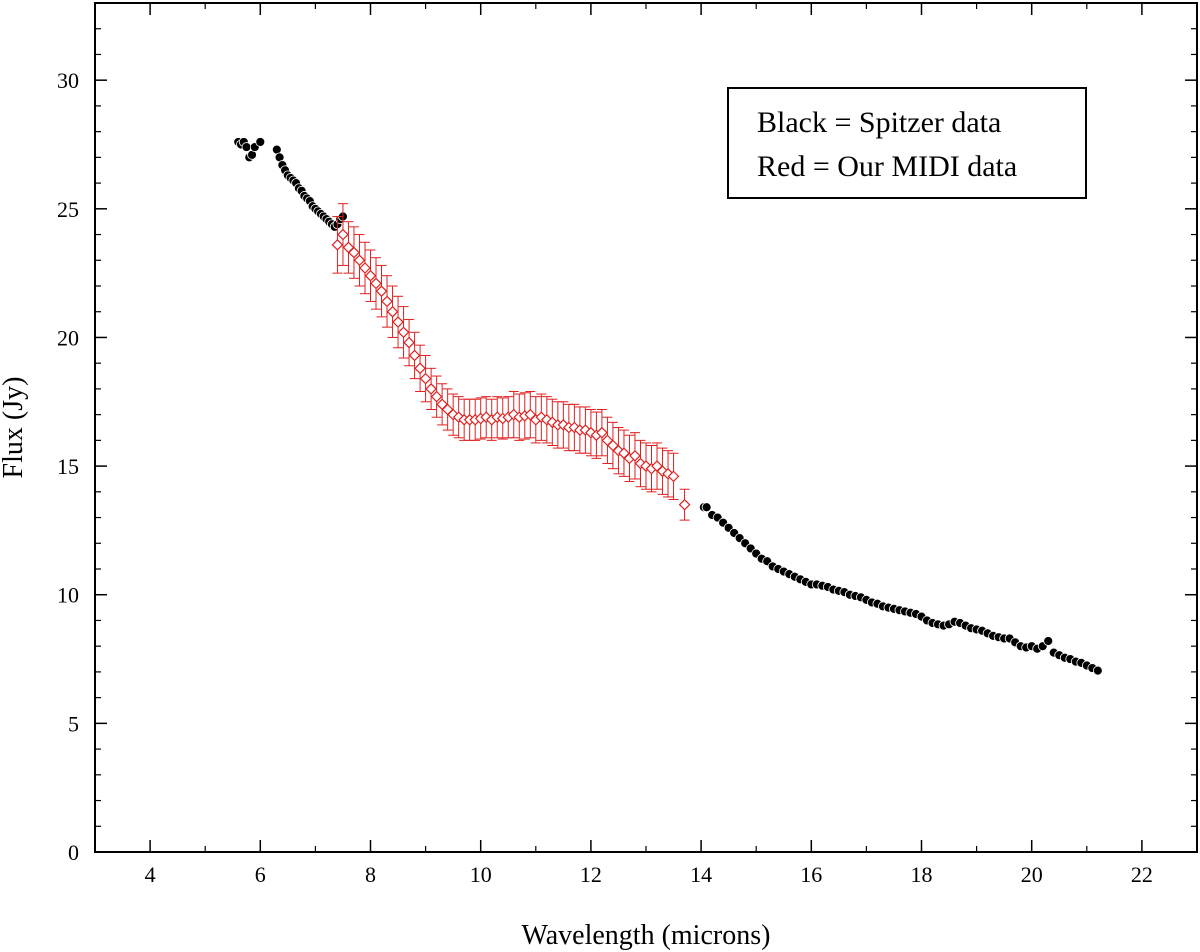 This screenshot has height=952, width=1200. What do you see at coordinates (150, 874) in the screenshot?
I see `x-tick-label: 4` at bounding box center [150, 874].